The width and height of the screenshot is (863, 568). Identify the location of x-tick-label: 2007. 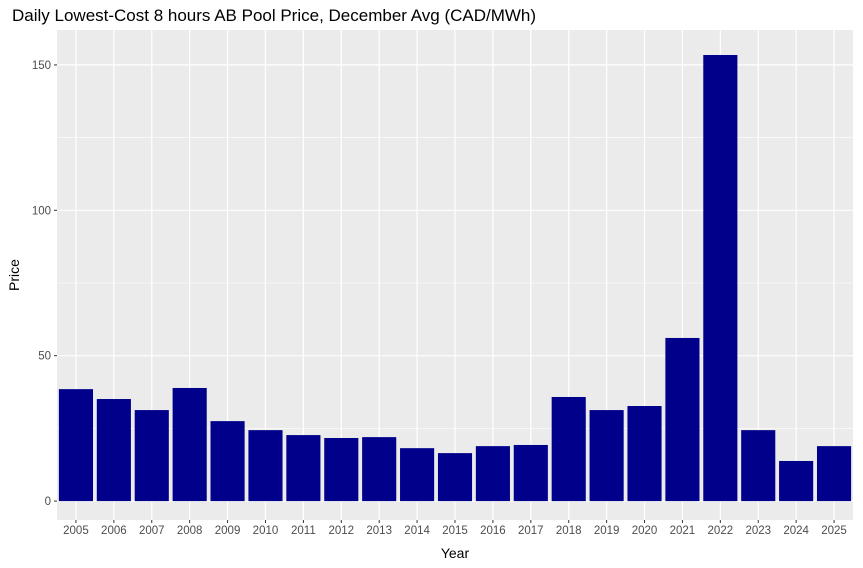
(152, 531).